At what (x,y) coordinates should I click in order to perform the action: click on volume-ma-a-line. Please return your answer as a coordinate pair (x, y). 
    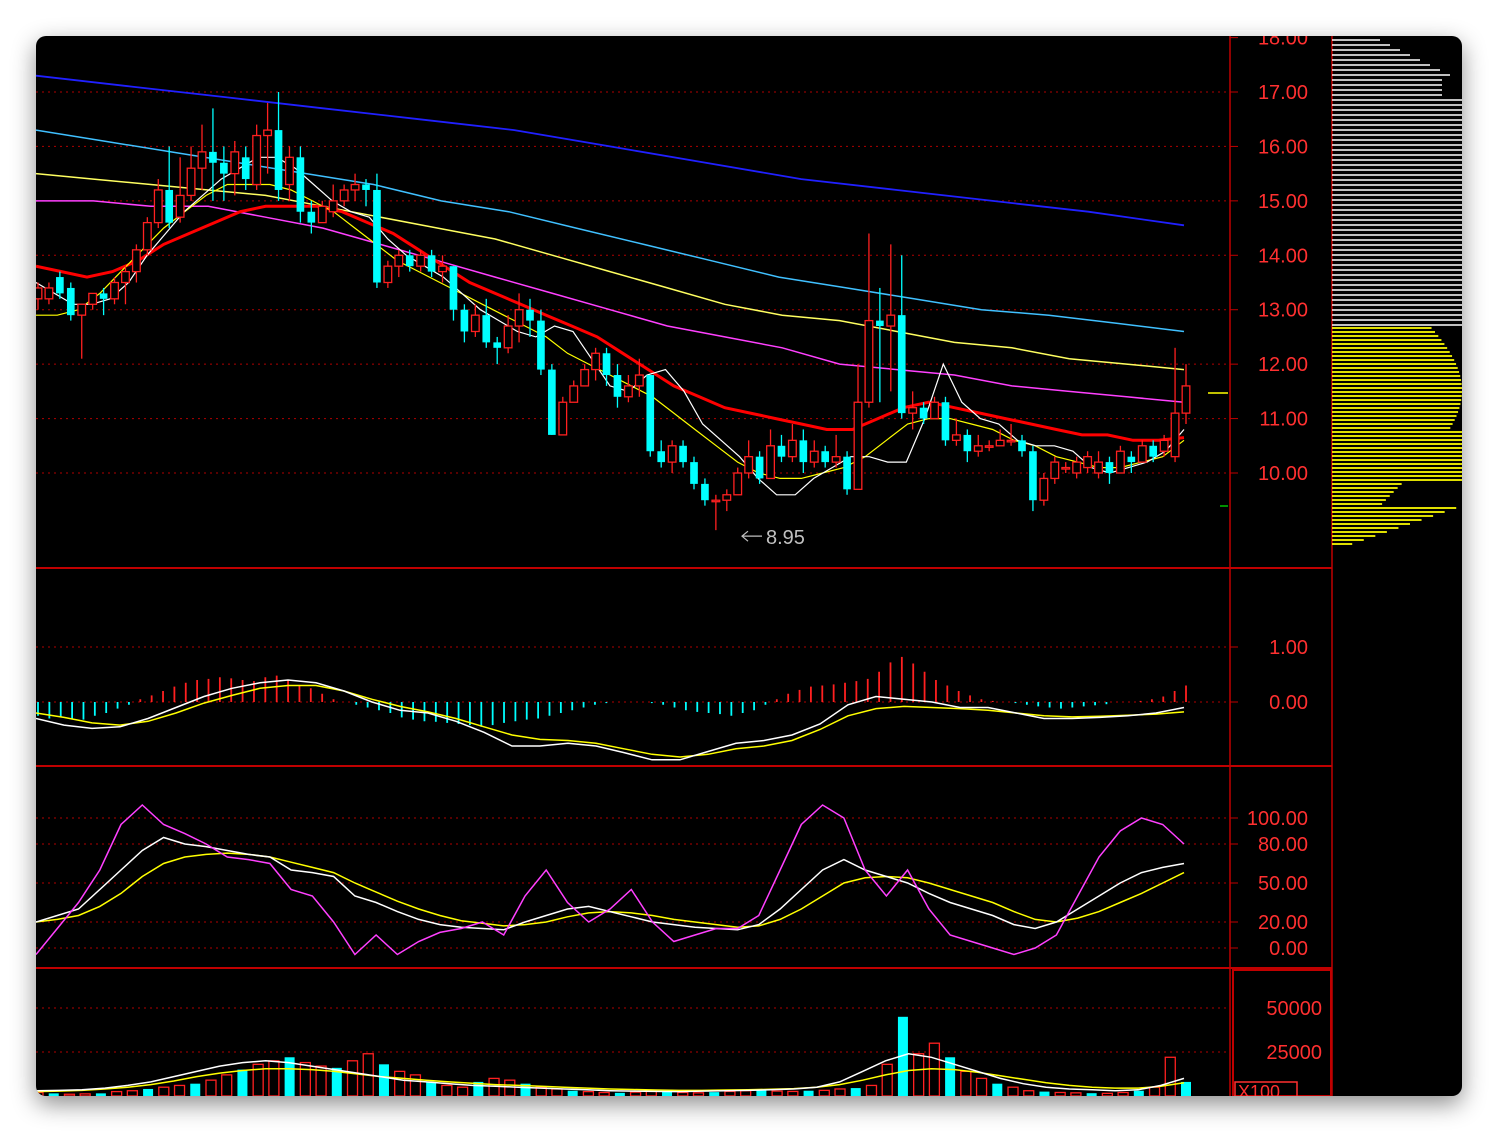
    Looking at the image, I should click on (610, 1073).